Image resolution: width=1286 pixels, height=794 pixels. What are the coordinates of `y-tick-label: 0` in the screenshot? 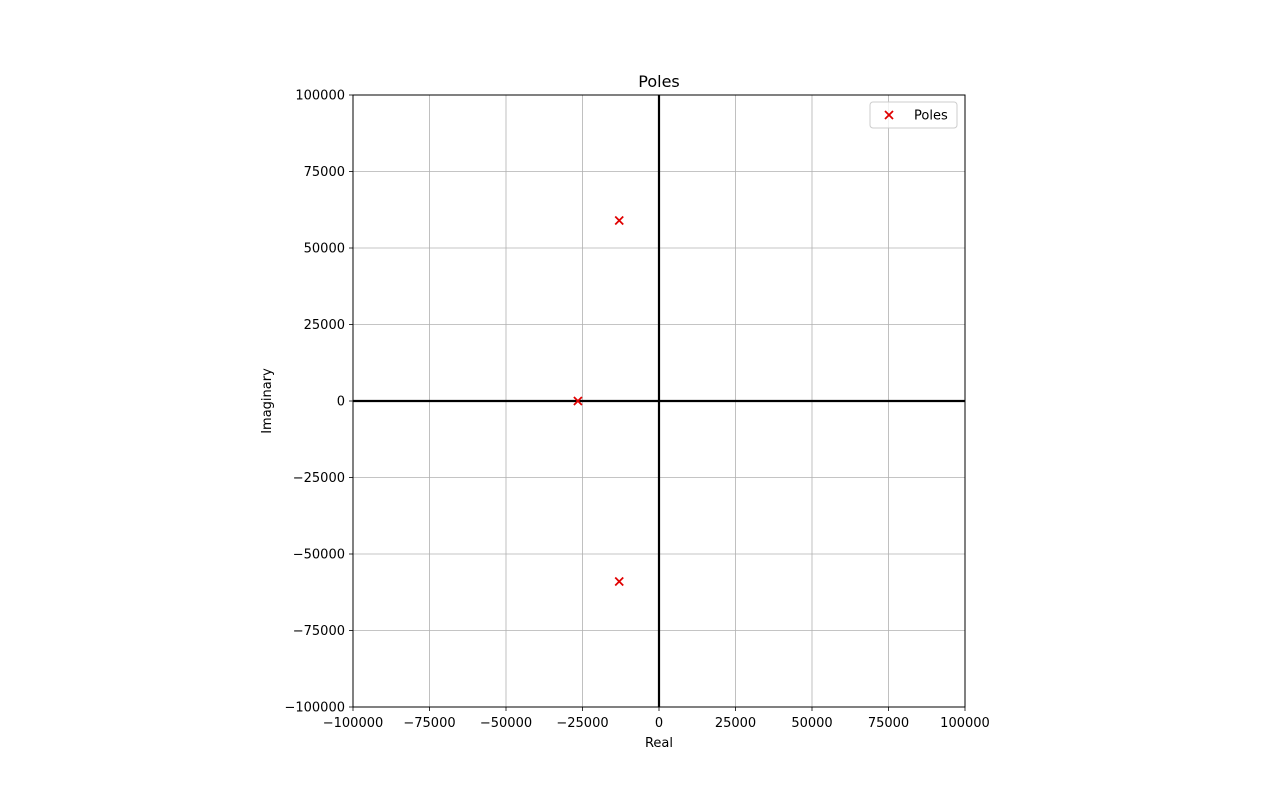 It's located at (341, 402).